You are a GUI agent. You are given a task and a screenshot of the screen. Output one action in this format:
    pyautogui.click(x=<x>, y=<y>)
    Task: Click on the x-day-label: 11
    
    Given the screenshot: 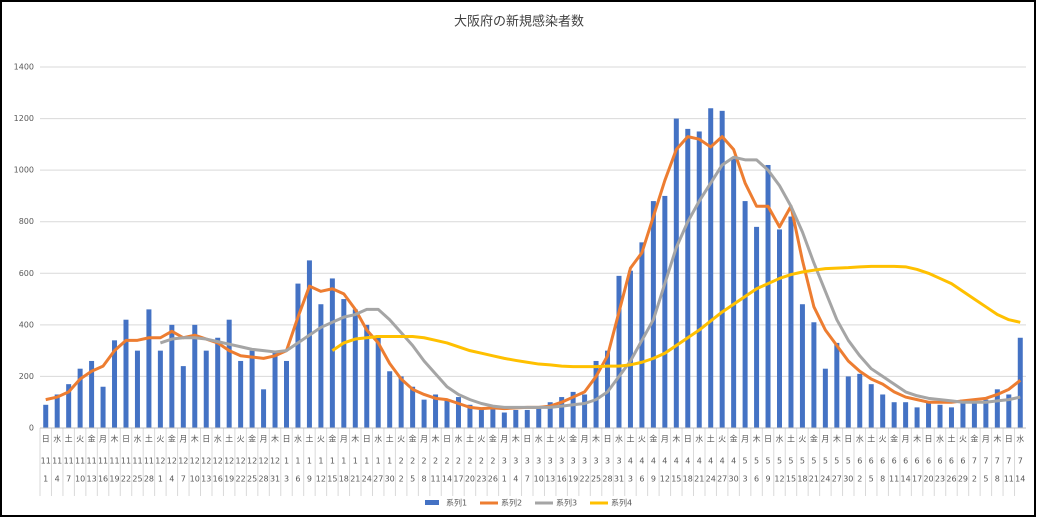 What is the action you would take?
    pyautogui.click(x=435, y=479)
    